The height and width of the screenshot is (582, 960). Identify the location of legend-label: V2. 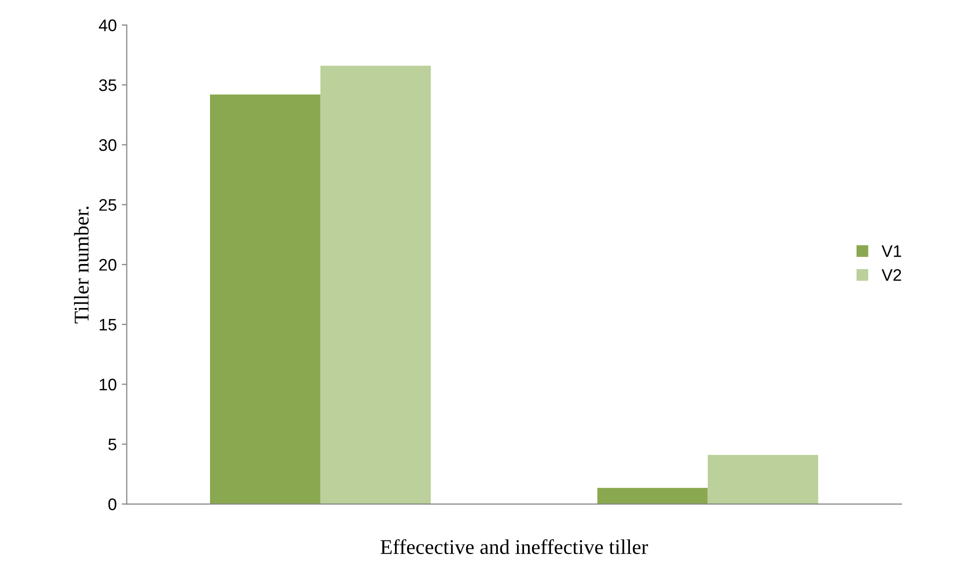
(892, 275).